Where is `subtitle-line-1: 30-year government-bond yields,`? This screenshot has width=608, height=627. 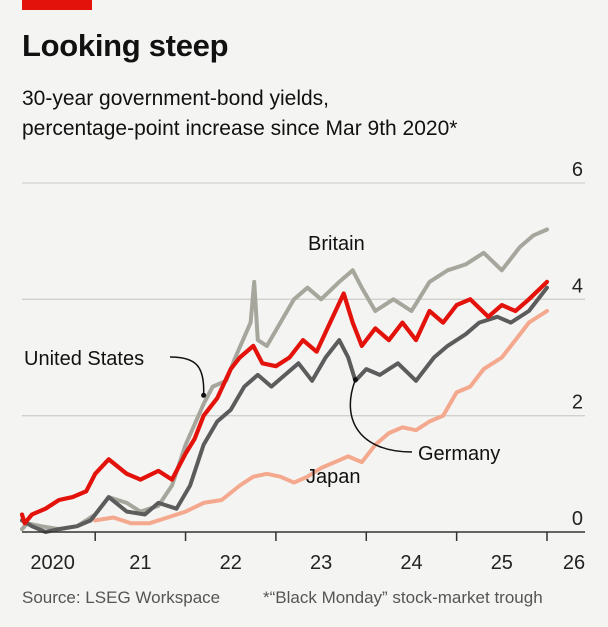
subtitle-line-1: 30-year government-bond yields, is located at coordinates (176, 98).